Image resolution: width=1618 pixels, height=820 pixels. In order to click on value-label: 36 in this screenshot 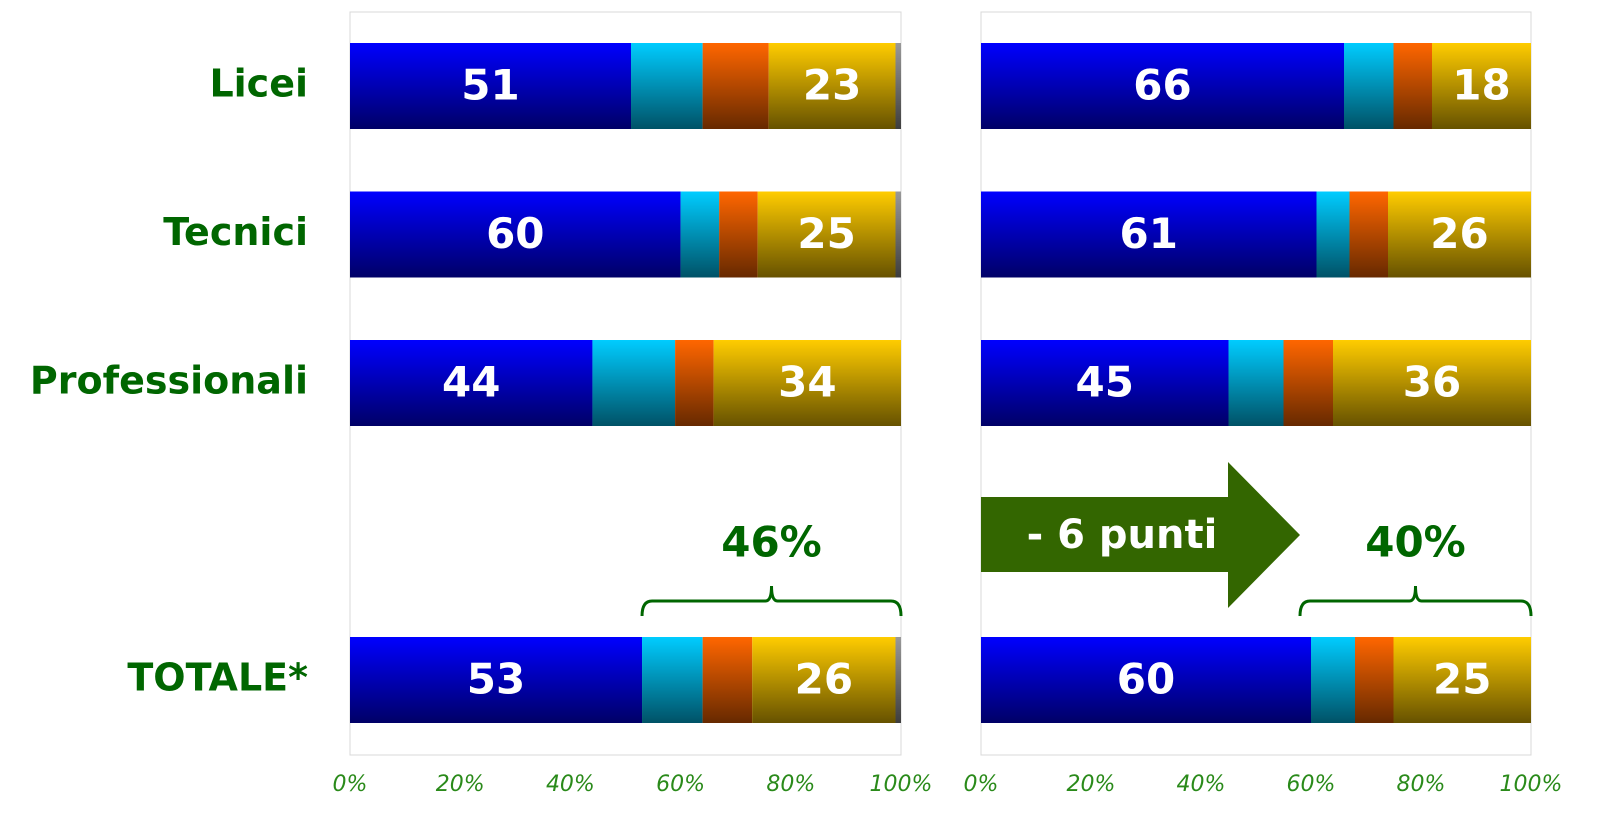, I will do `click(1432, 382)`.